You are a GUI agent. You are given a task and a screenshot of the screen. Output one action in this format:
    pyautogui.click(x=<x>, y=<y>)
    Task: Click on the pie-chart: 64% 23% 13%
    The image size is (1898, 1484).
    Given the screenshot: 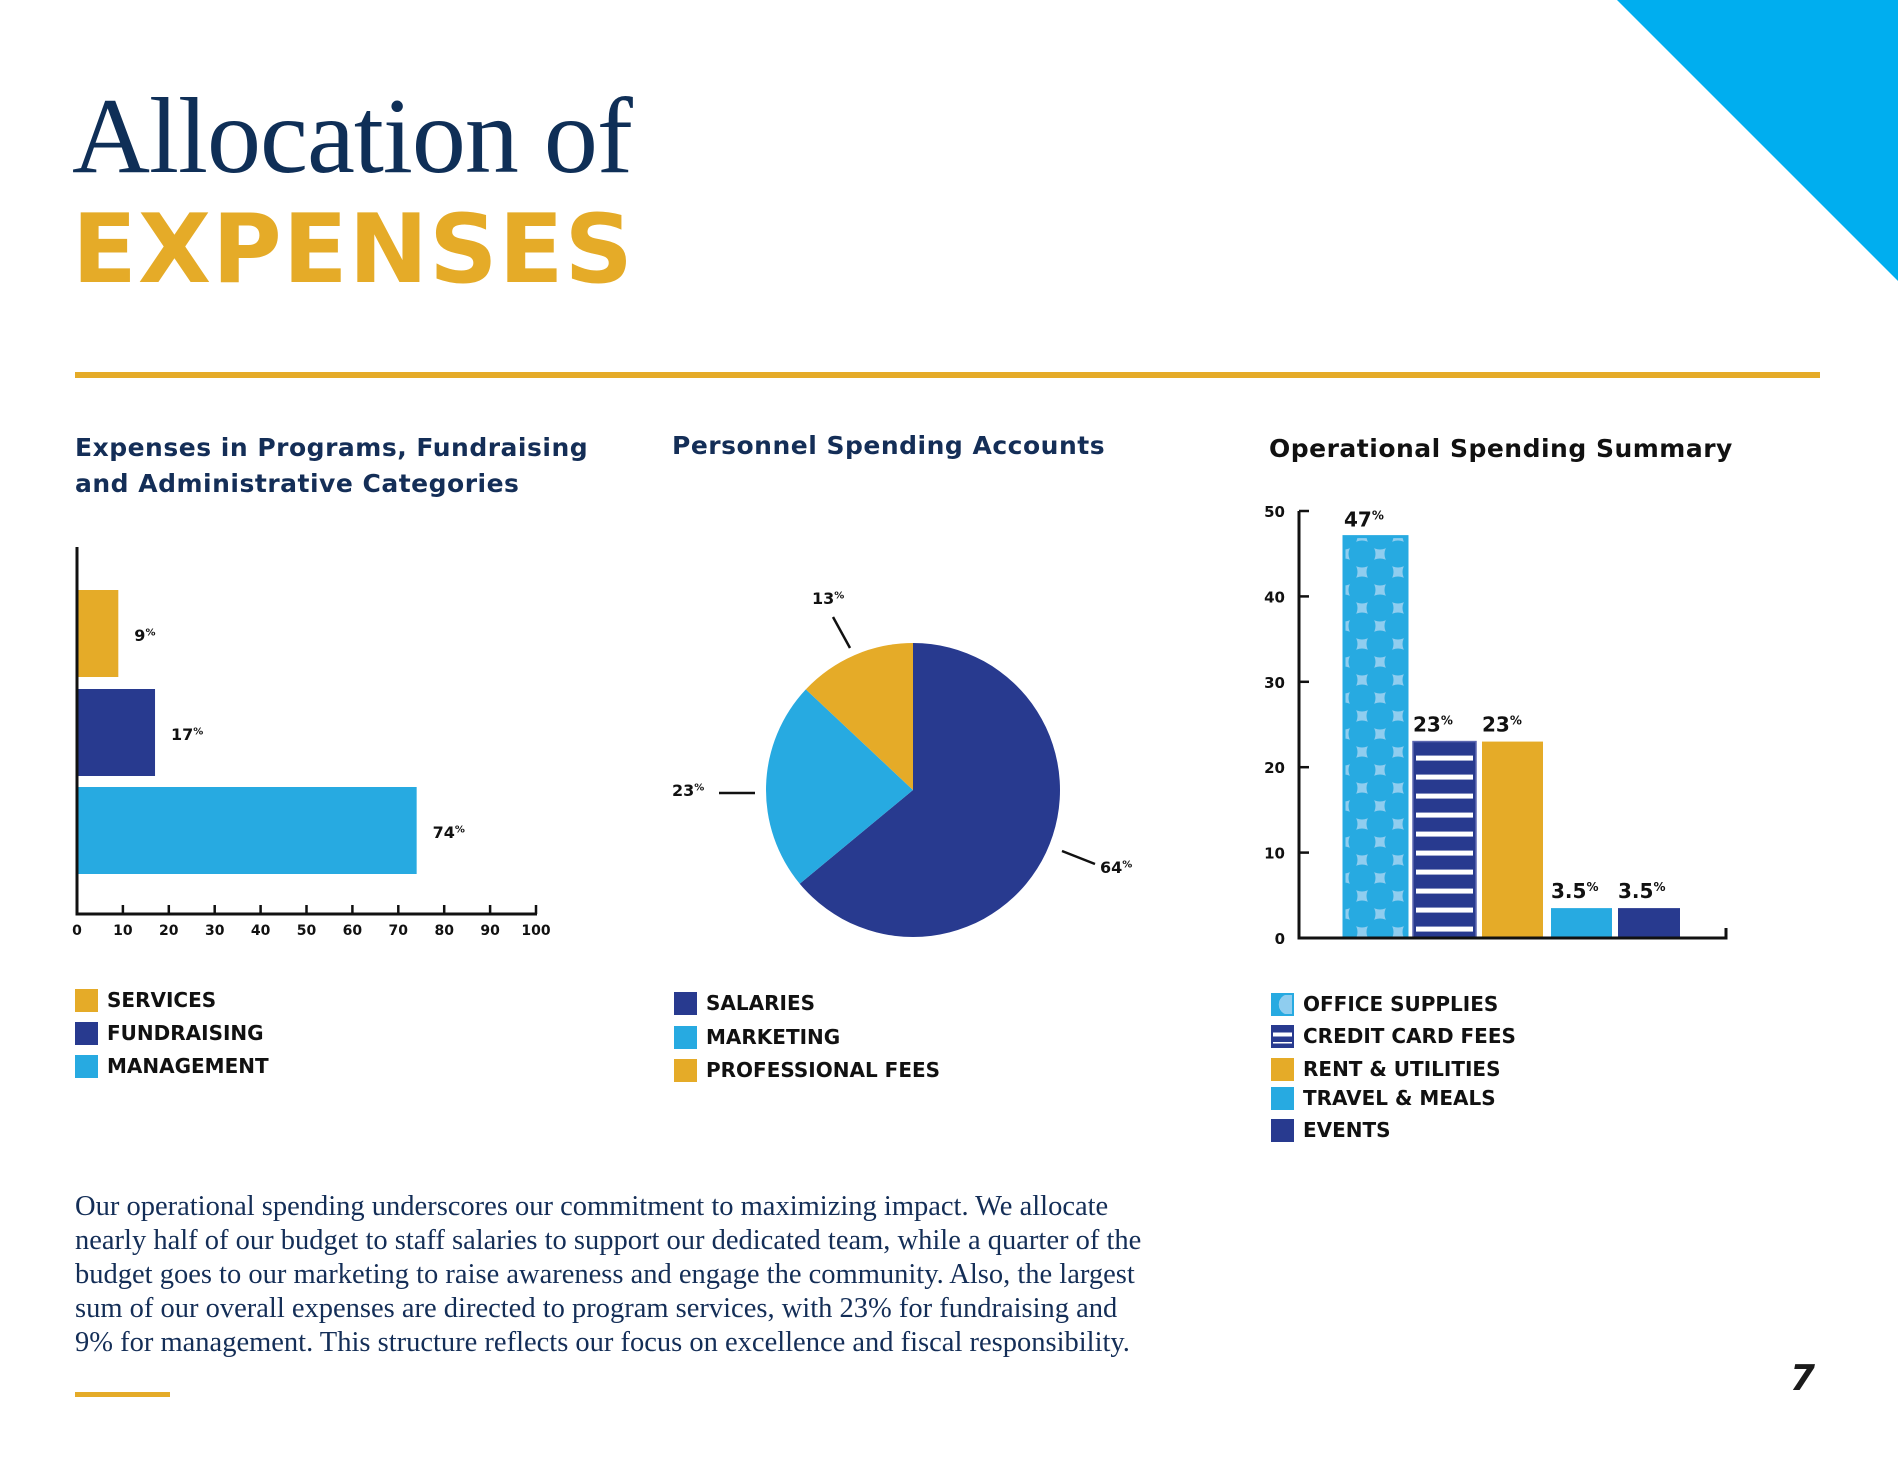 What is the action you would take?
    pyautogui.click(x=902, y=763)
    